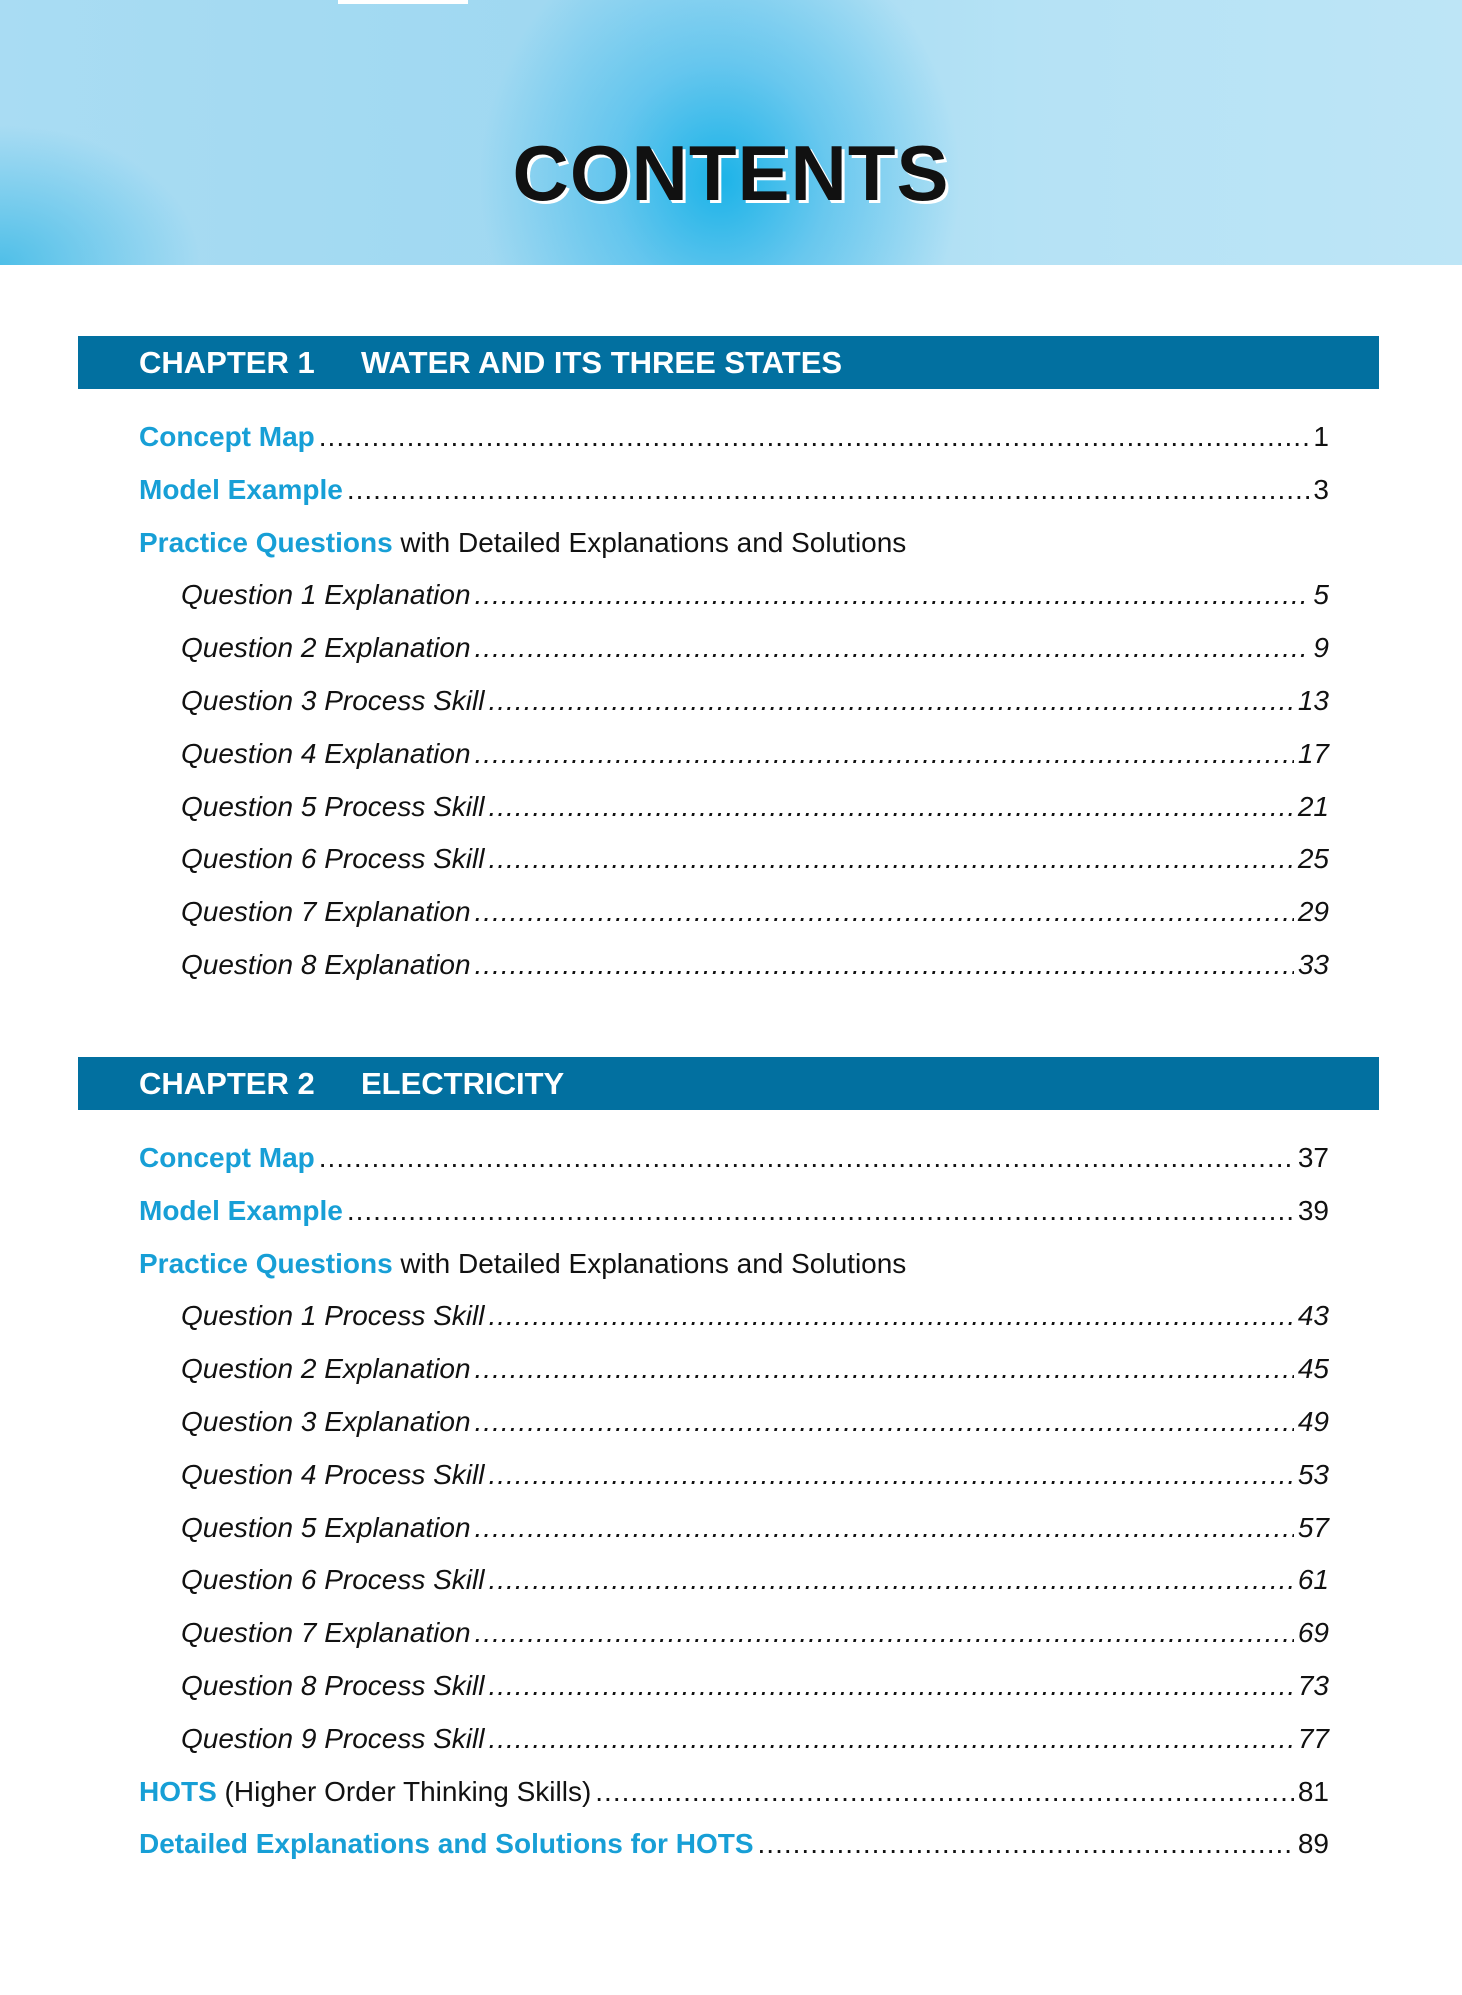  What do you see at coordinates (333, 1316) in the screenshot?
I see `entry-label: Question 1 Process Skill` at bounding box center [333, 1316].